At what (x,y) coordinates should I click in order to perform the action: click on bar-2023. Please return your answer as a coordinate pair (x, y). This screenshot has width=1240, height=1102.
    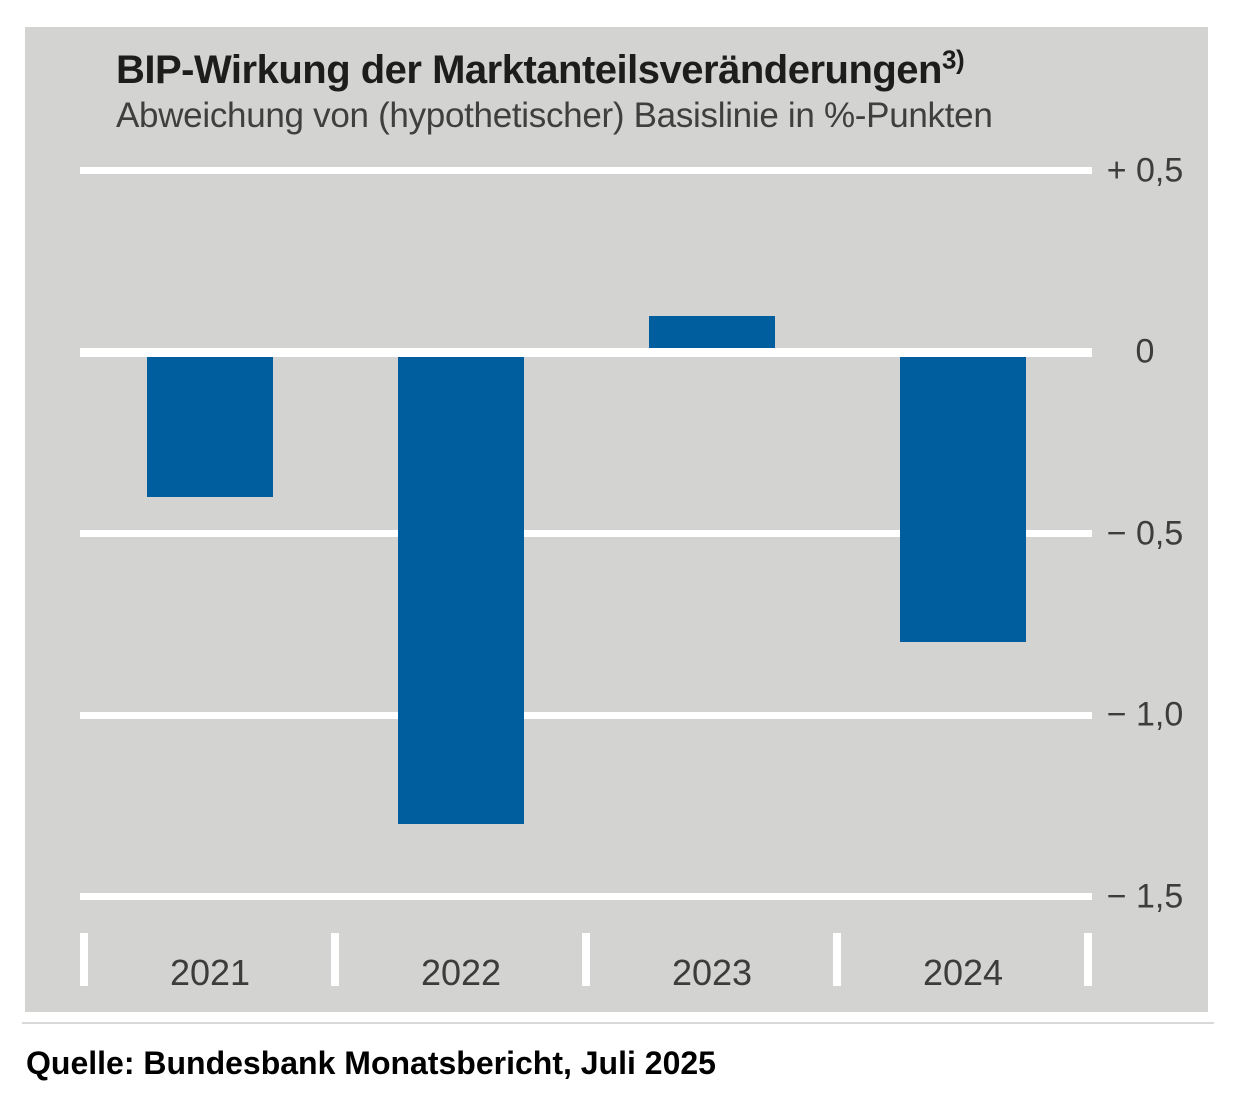
    Looking at the image, I should click on (712, 334).